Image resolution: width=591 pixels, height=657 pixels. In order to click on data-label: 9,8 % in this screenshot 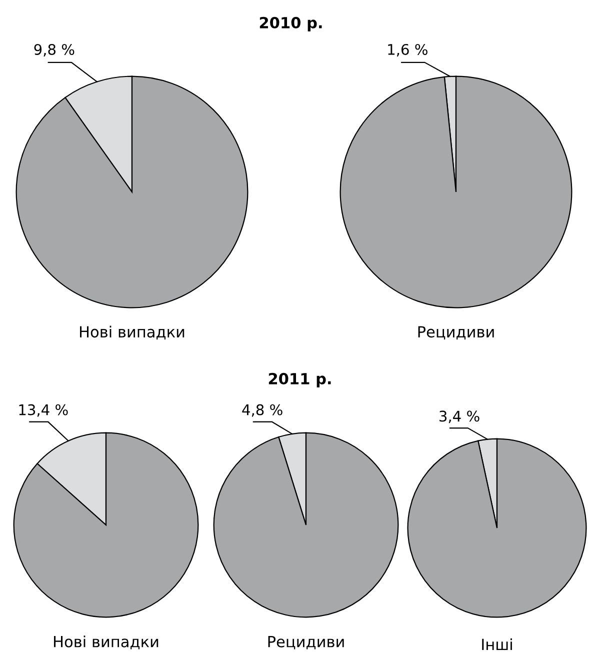, I will do `click(54, 50)`.